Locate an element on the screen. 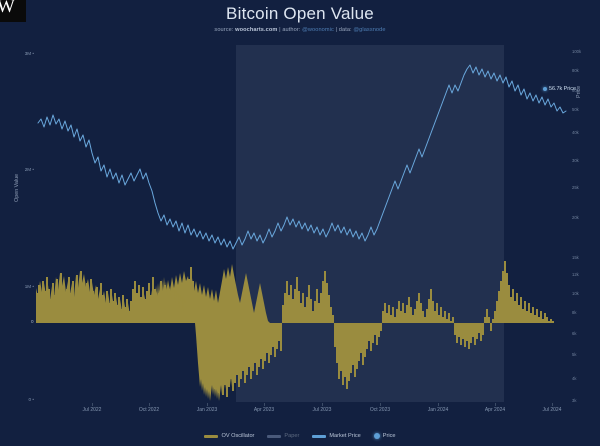  right-axis-tick-14: 4k is located at coordinates (574, 378).